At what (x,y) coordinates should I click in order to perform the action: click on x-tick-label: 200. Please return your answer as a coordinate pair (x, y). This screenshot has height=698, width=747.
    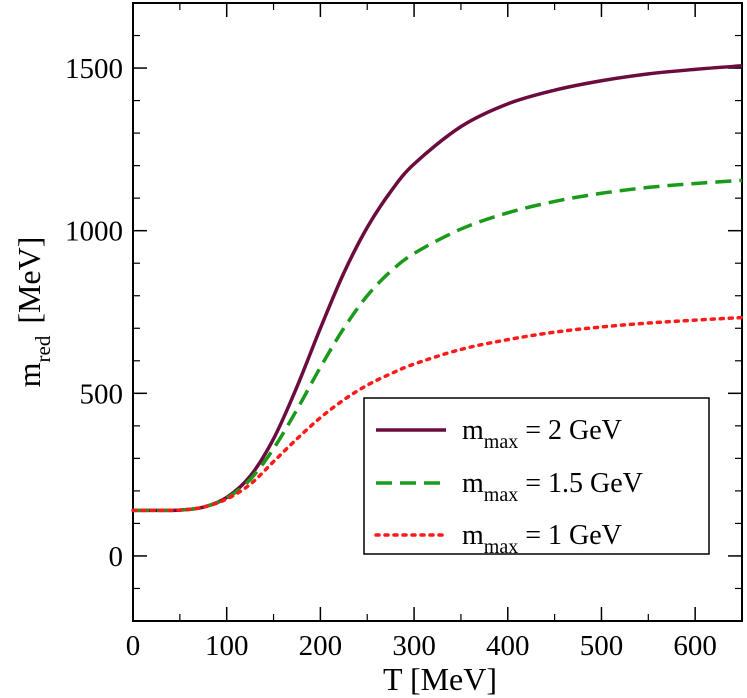
    Looking at the image, I should click on (321, 646).